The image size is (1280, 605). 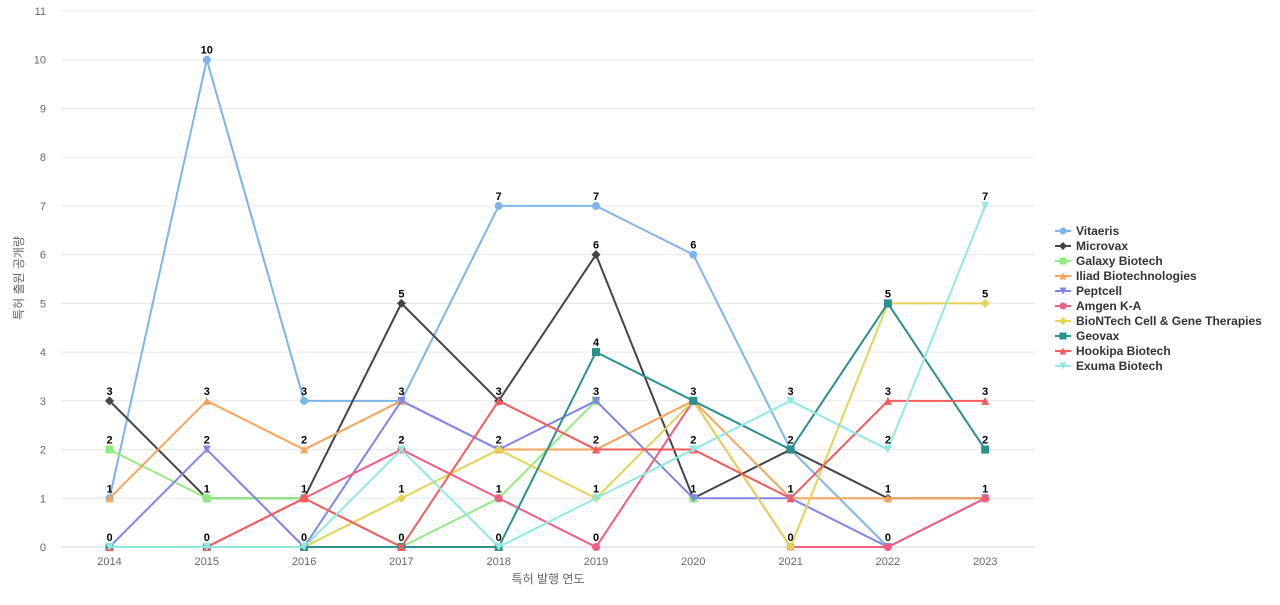 I want to click on legend-item: Peptcell, so click(x=1088, y=291).